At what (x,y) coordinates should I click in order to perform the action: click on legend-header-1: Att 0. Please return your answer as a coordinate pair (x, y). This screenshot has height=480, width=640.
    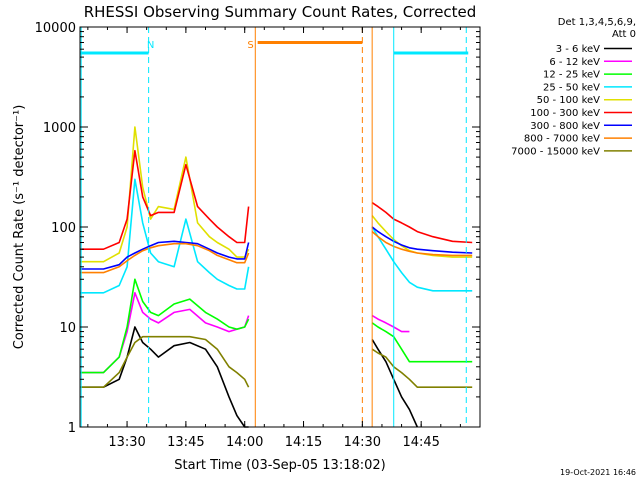
    Looking at the image, I should click on (624, 34).